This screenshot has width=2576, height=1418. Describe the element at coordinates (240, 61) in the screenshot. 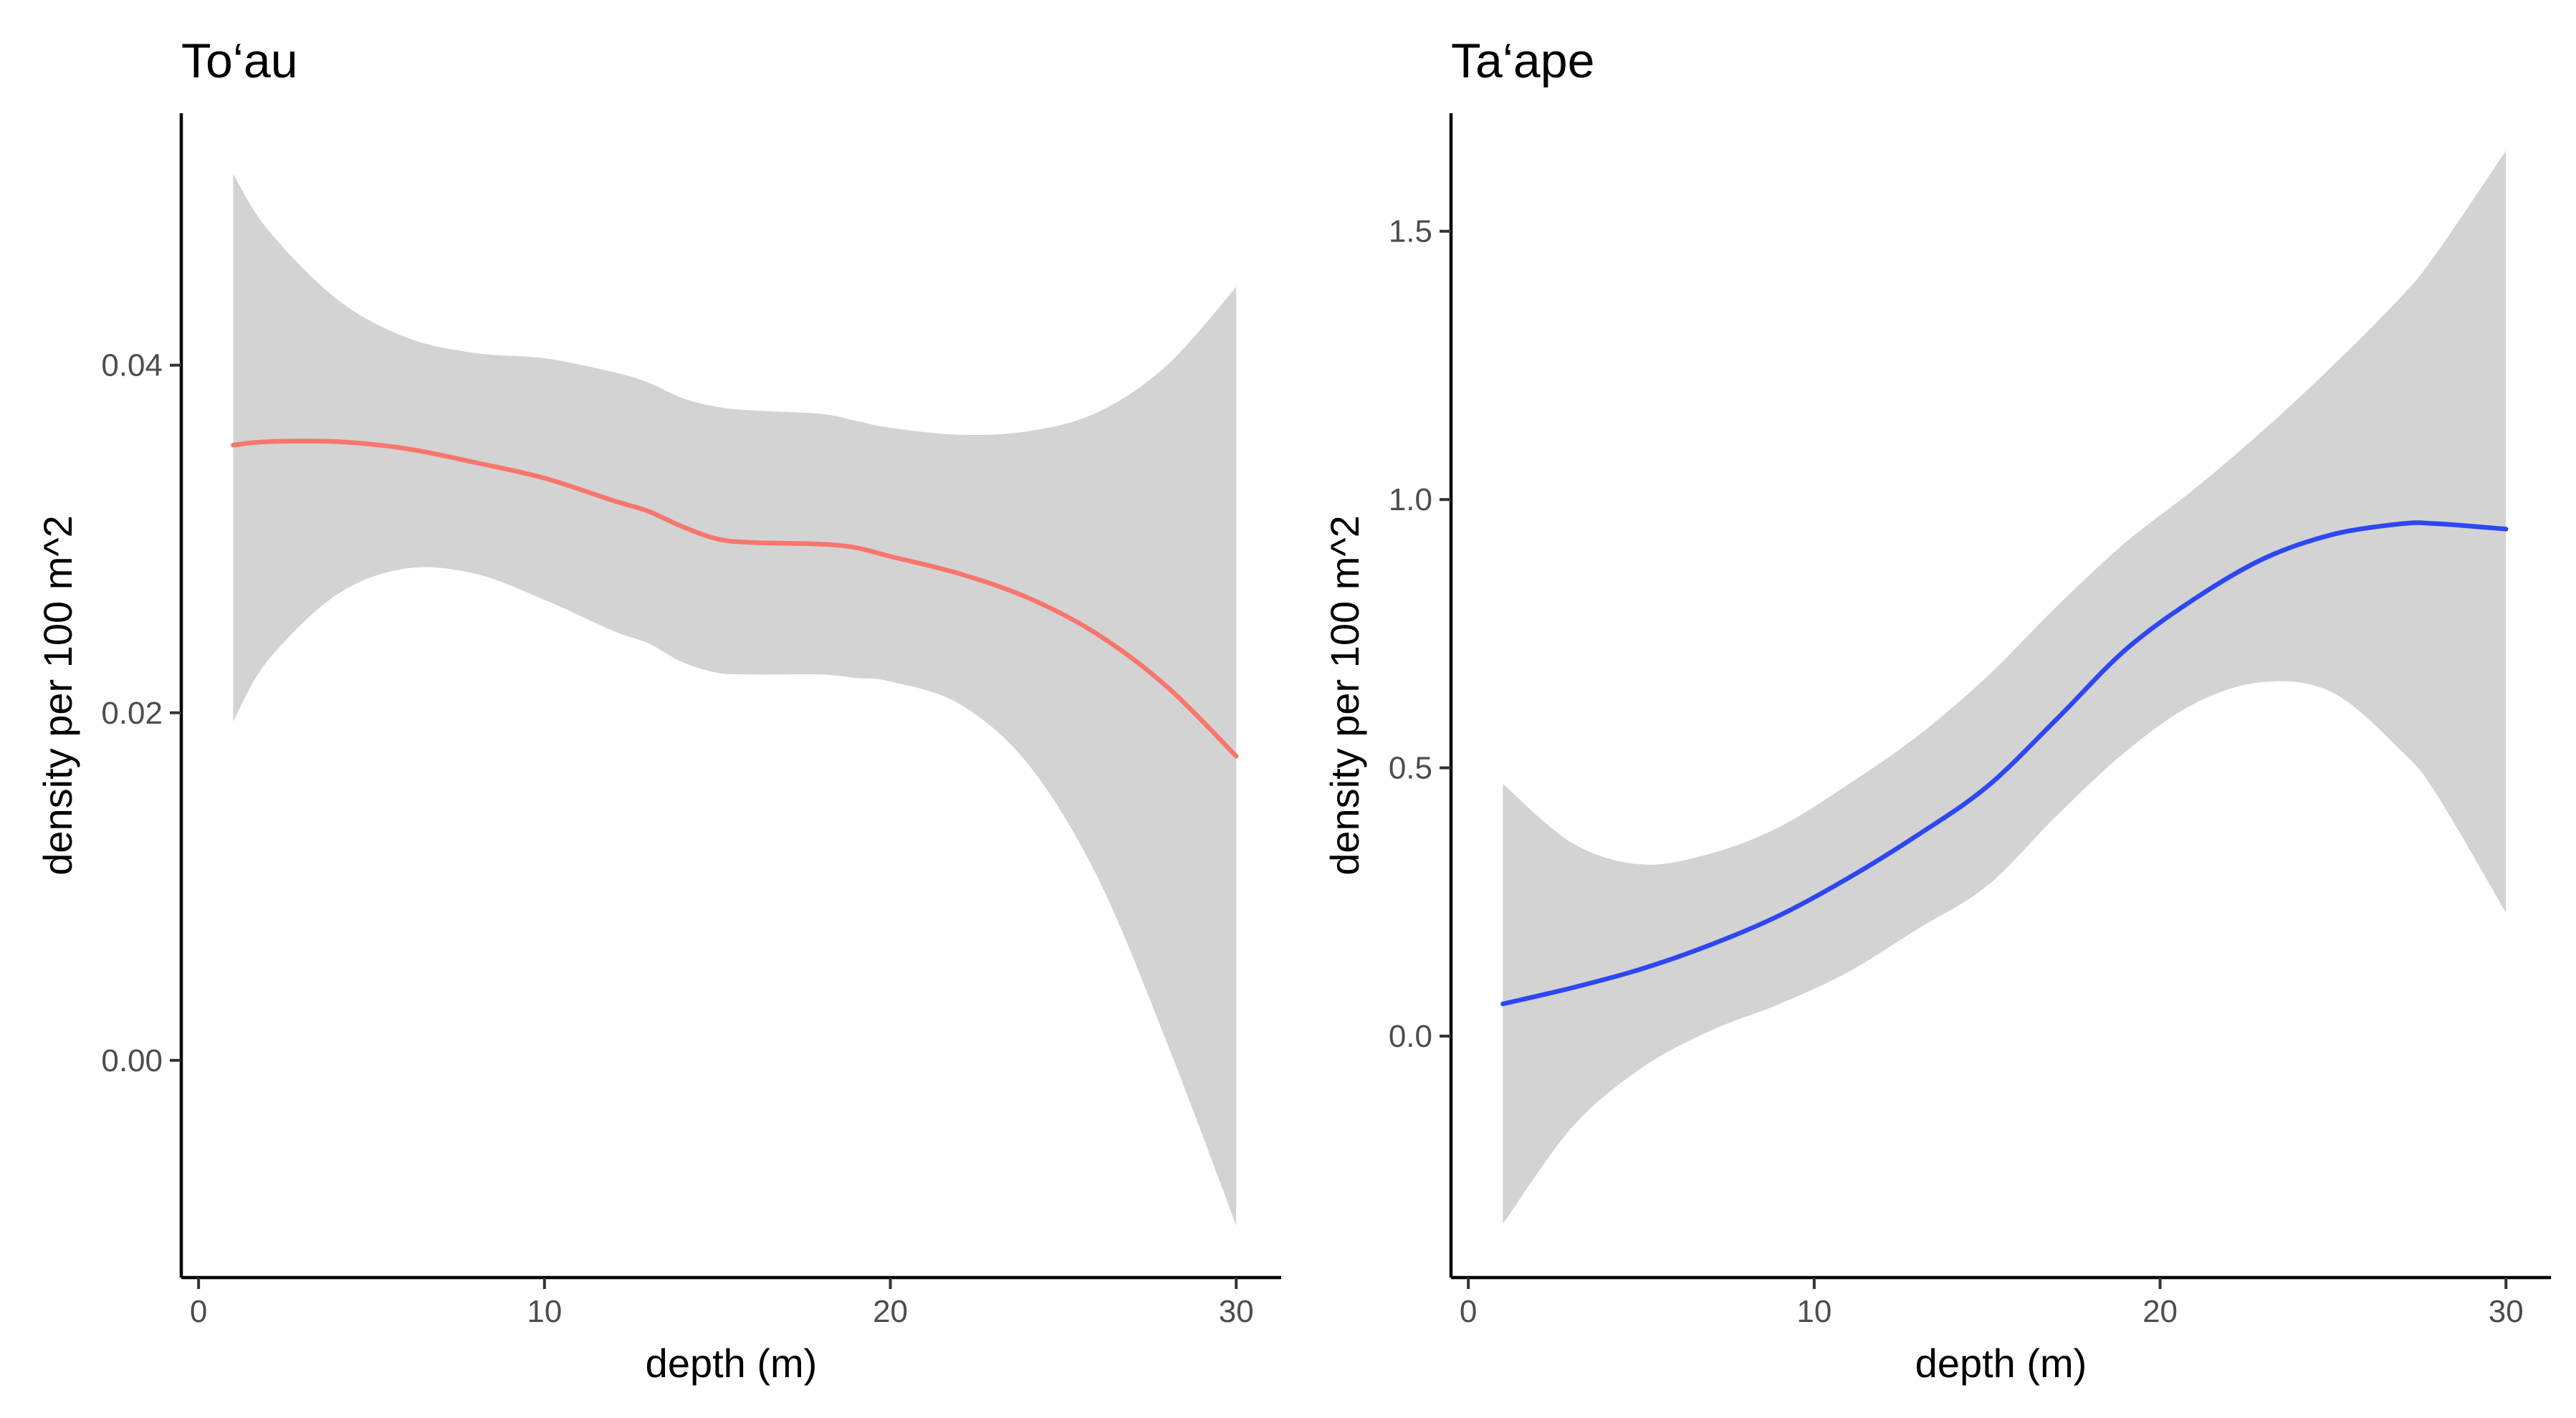

I see `chart-title: To‘au` at that location.